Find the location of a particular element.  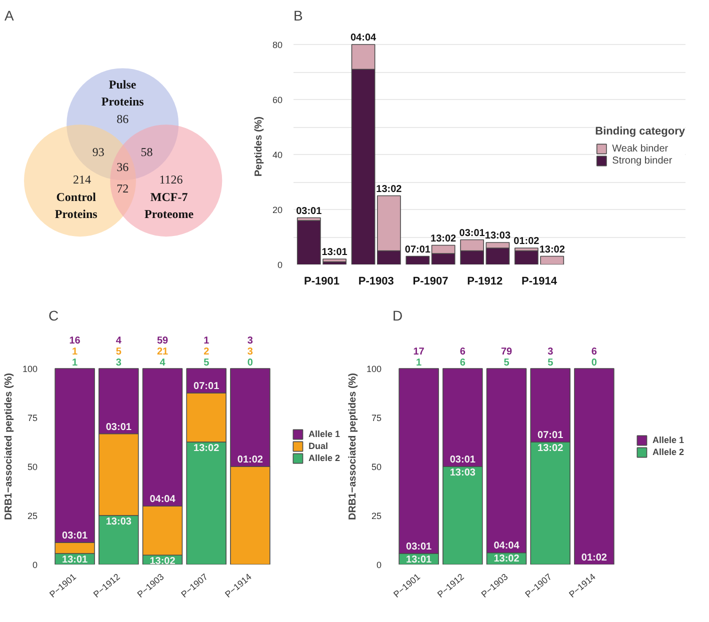

text: 72 is located at coordinates (122, 189).